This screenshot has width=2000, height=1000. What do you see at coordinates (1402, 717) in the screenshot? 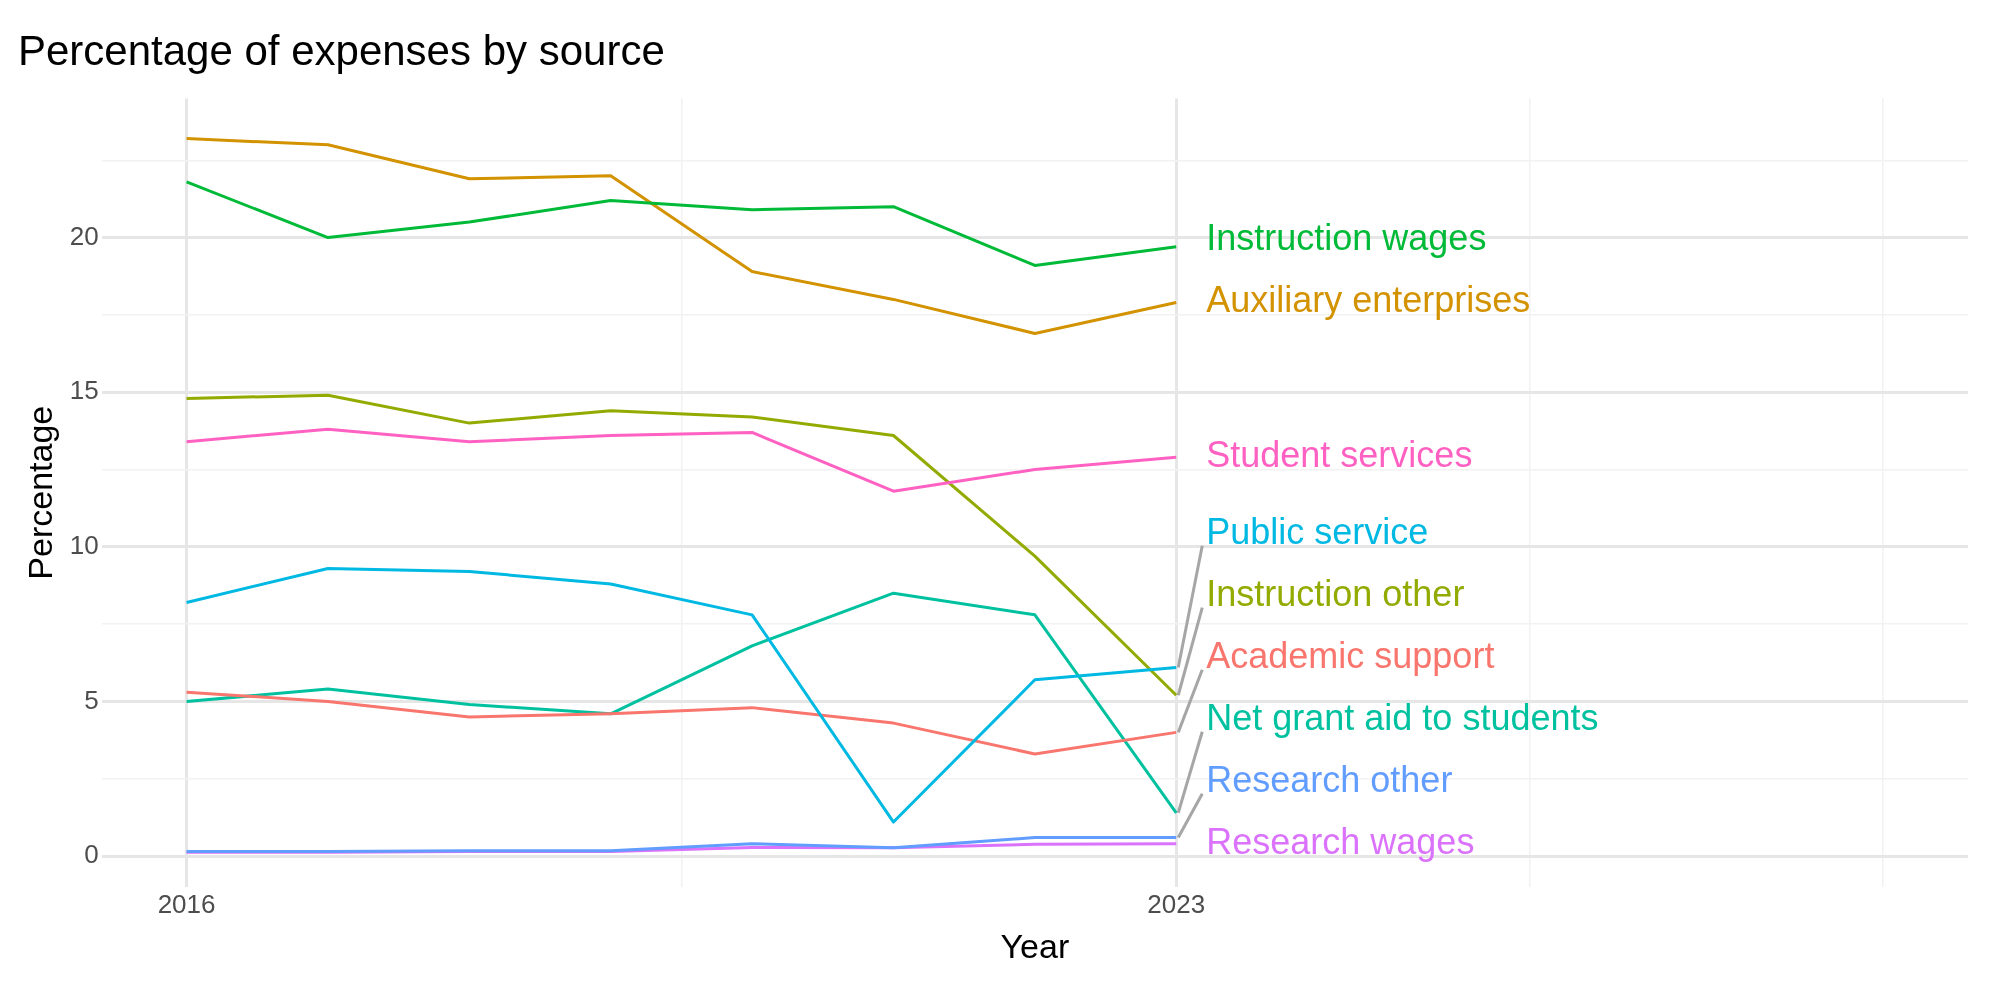
I see `series-label: Net grant aid to students` at bounding box center [1402, 717].